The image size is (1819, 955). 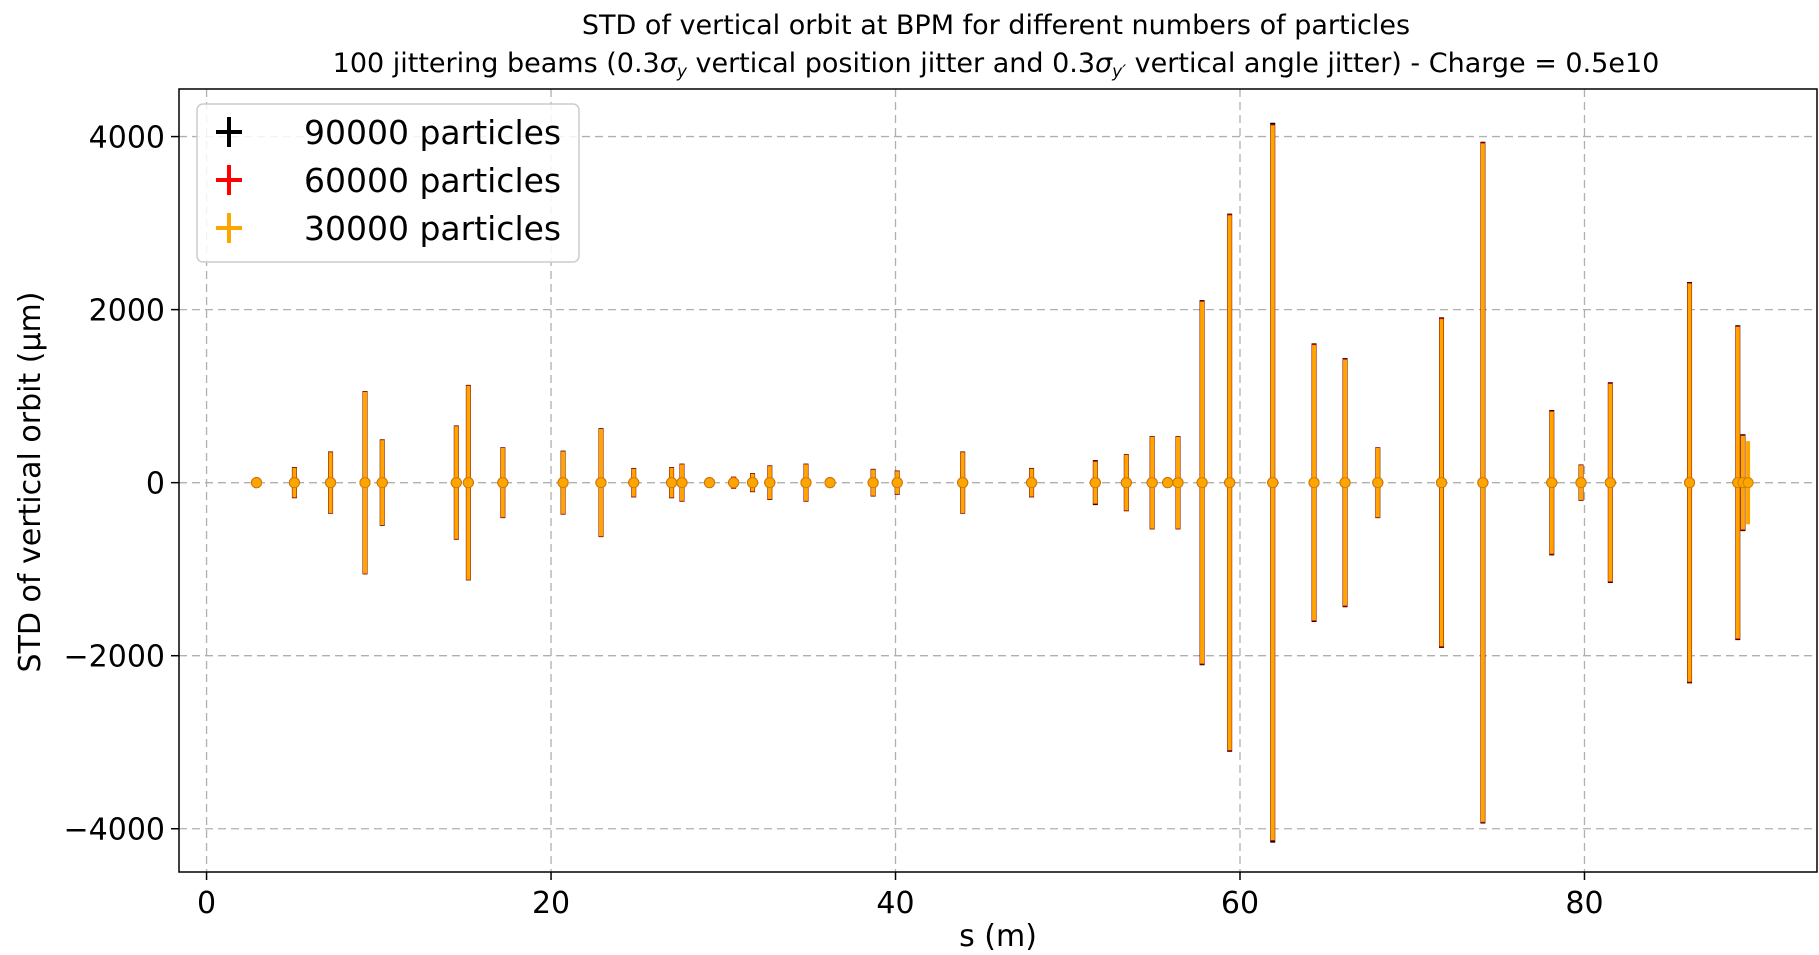 What do you see at coordinates (1240, 903) in the screenshot?
I see `x-tick-label: 60` at bounding box center [1240, 903].